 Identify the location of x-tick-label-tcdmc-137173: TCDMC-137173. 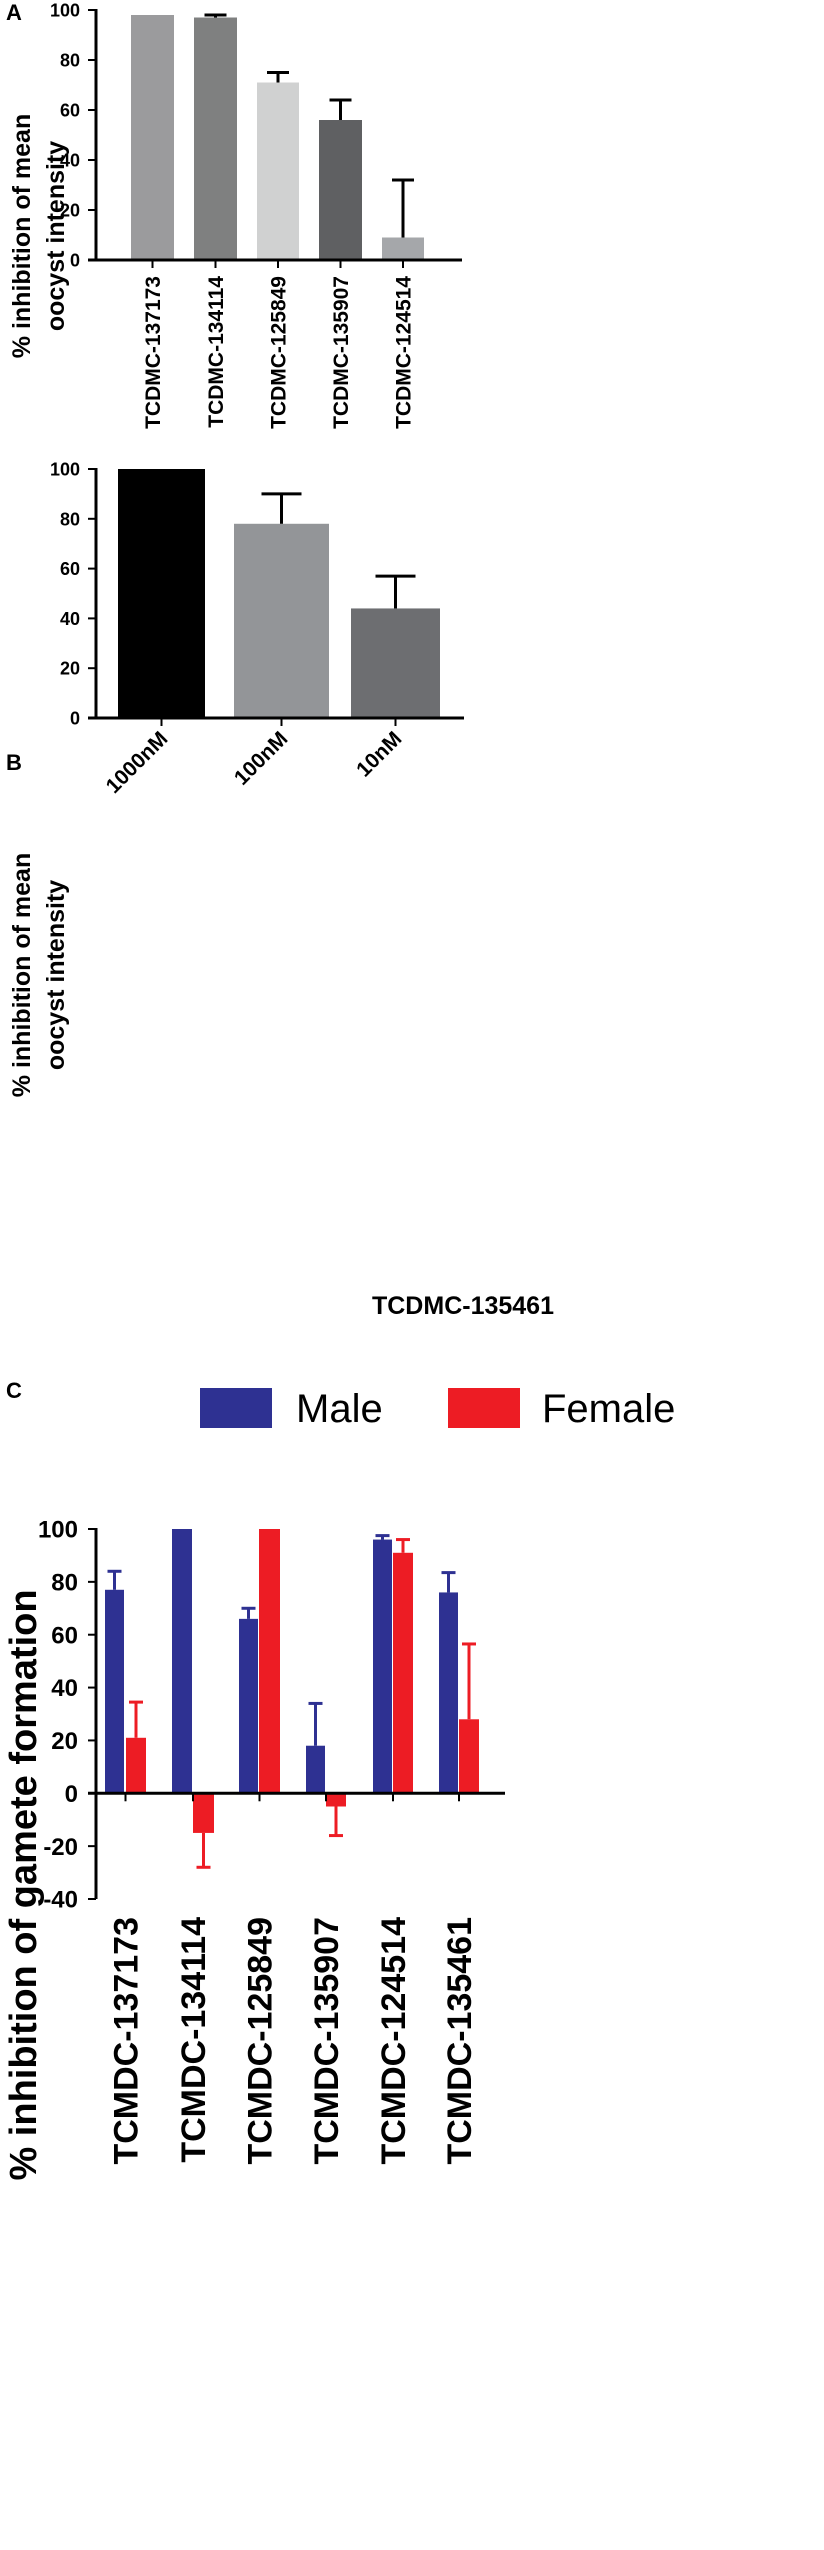
(153, 352).